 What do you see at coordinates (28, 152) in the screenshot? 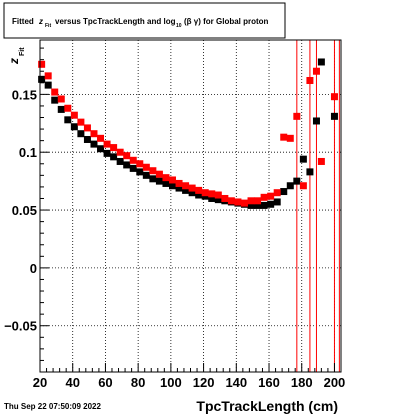
I see `y-tick-label: 0.1` at bounding box center [28, 152].